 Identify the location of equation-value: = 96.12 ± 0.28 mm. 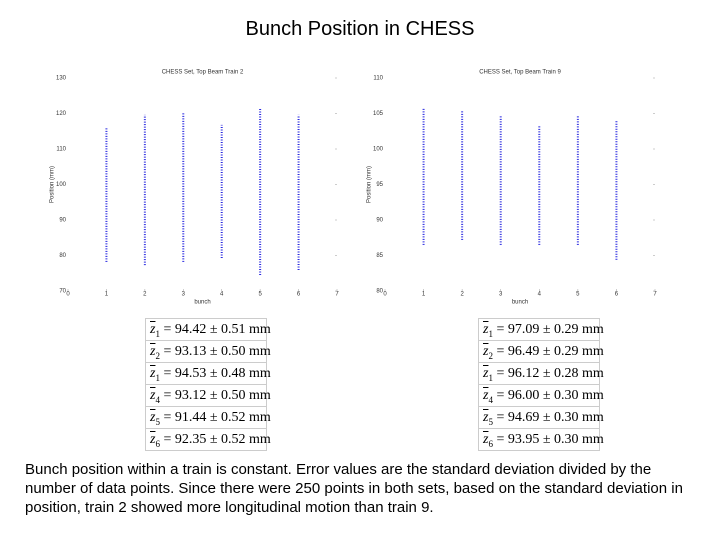
(550, 373).